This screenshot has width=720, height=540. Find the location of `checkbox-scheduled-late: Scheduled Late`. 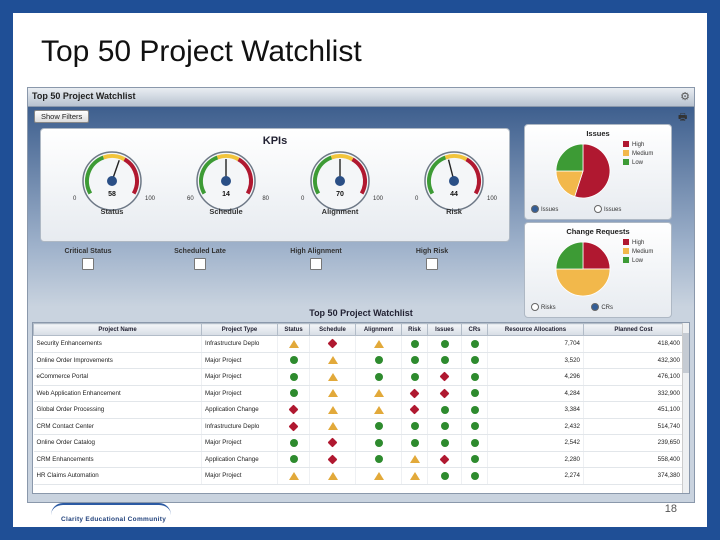

checkbox-scheduled-late: Scheduled Late is located at coordinates (200, 261).